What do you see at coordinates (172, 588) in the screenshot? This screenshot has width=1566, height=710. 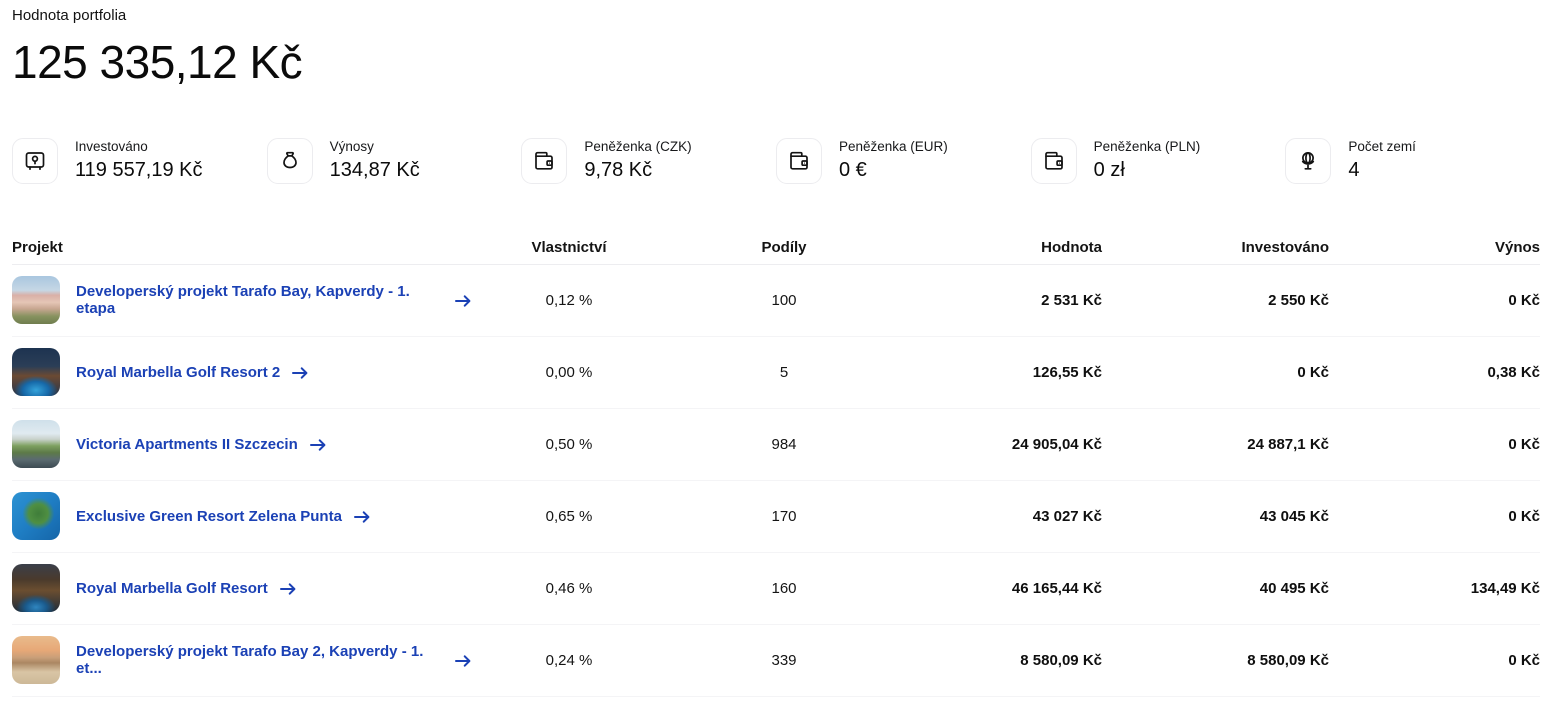 I see `project-link-label: Royal Marbella Golf Resort` at bounding box center [172, 588].